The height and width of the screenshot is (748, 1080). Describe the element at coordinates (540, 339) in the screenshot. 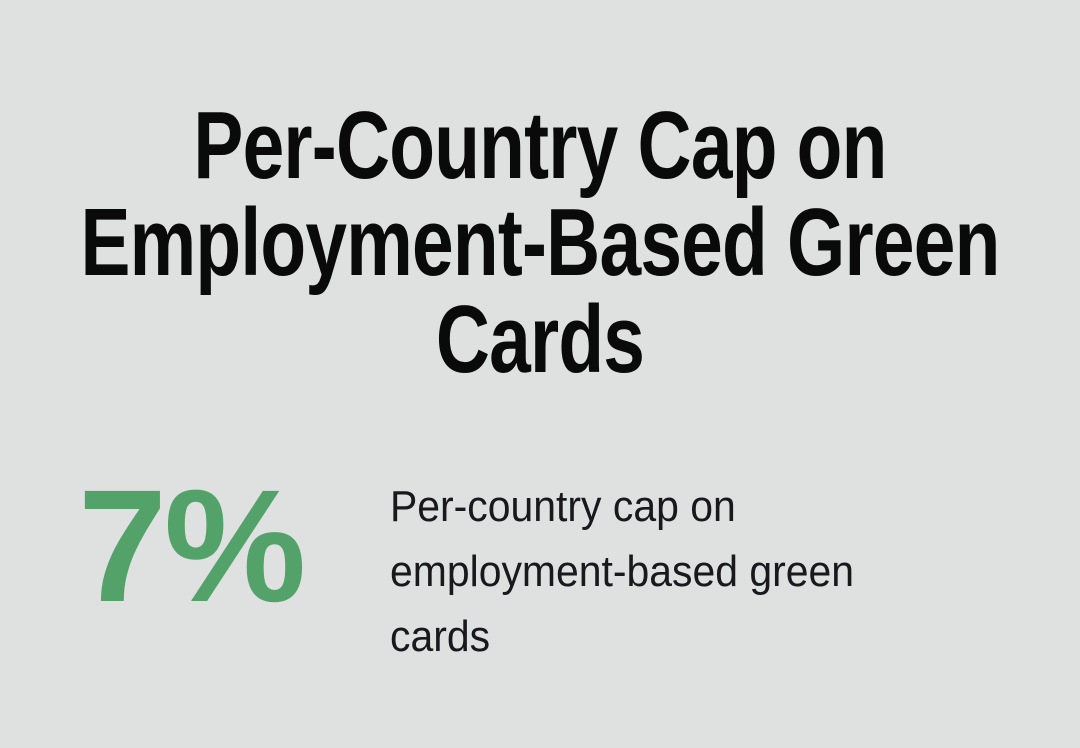

I see `page-title-line-3: Cards` at that location.